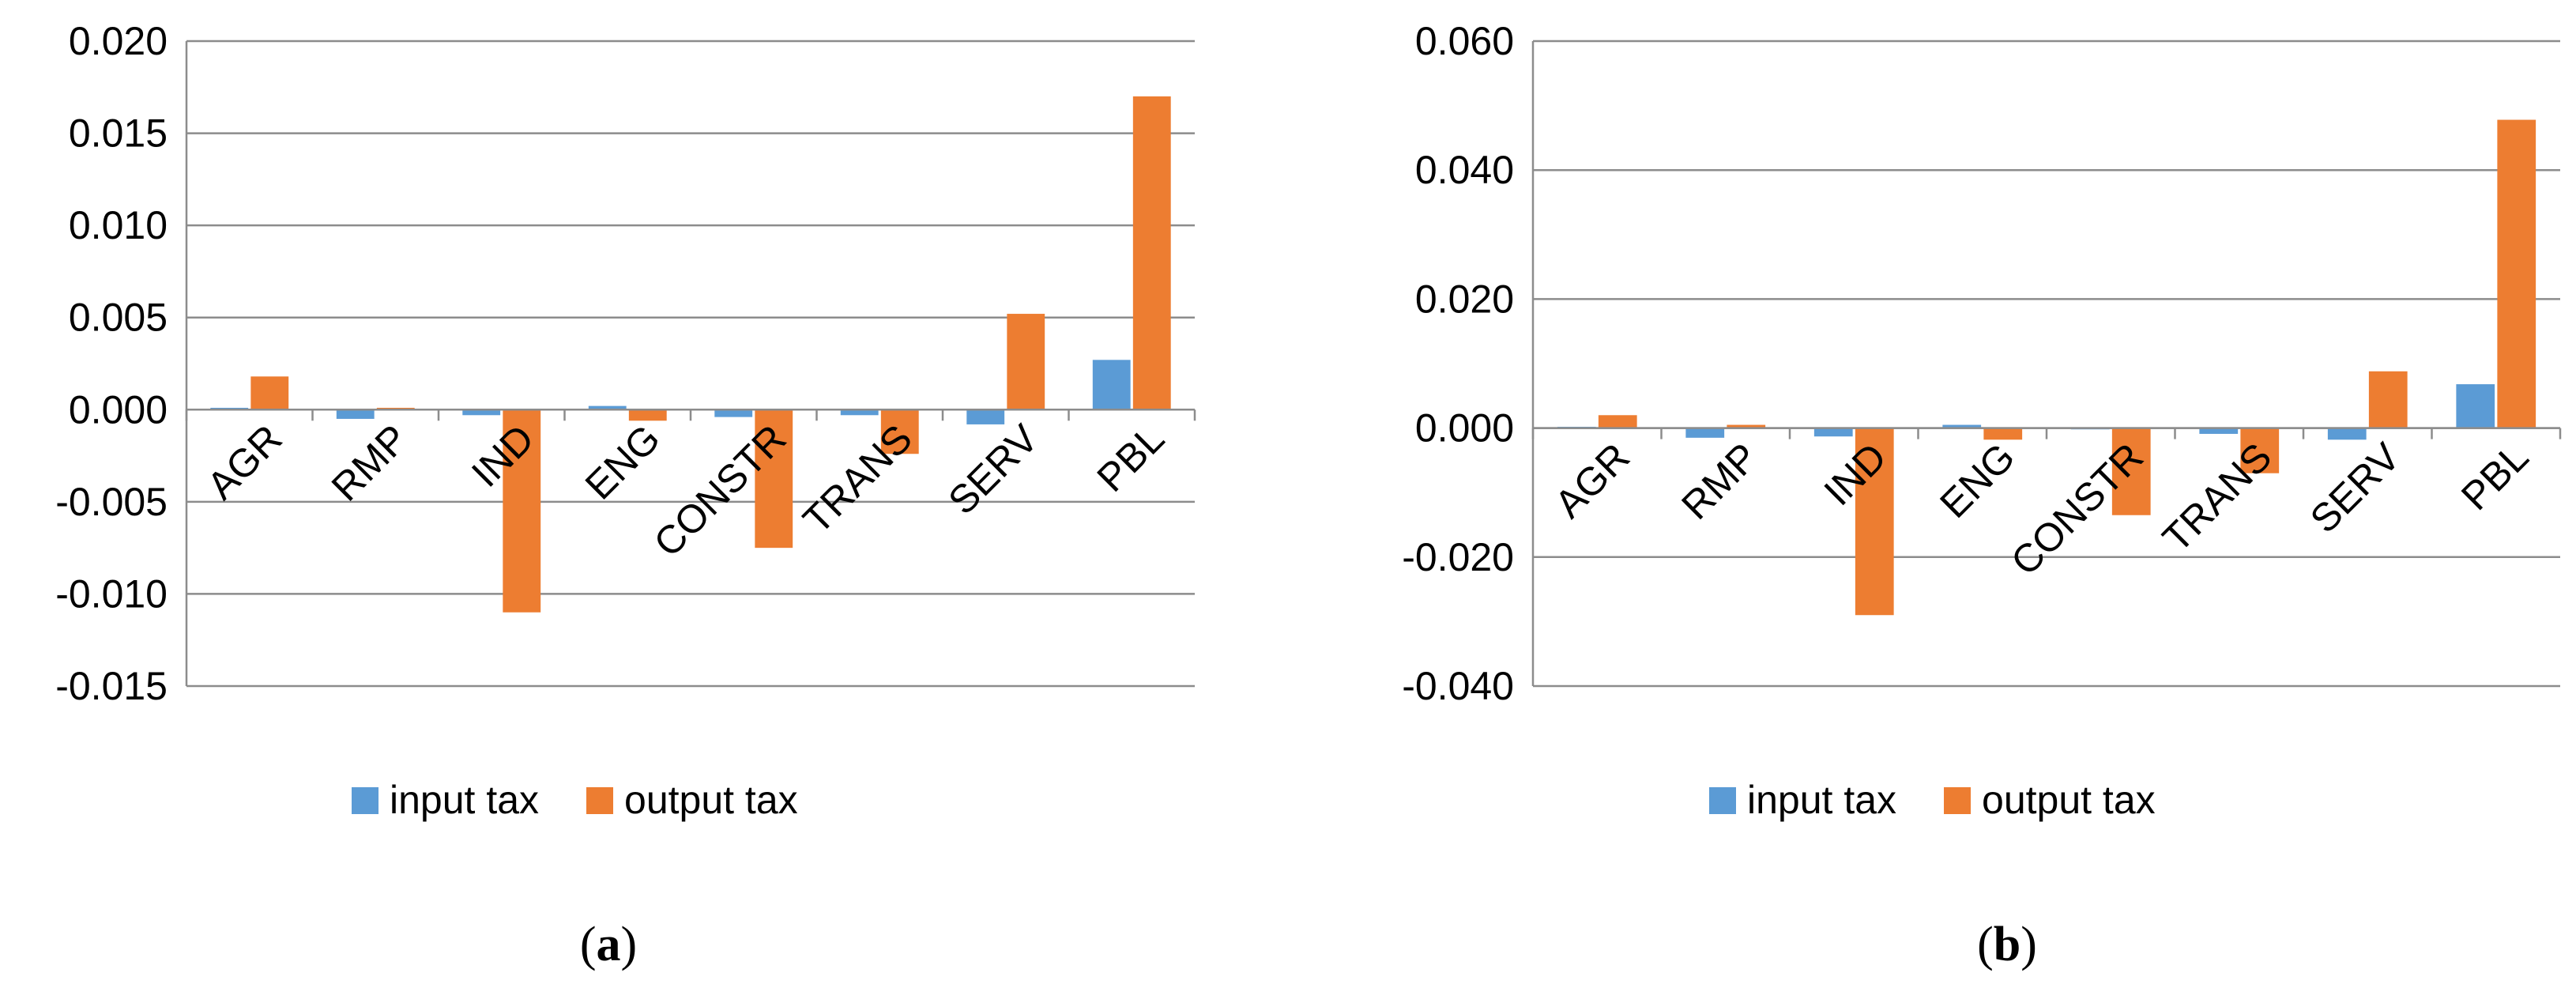  What do you see at coordinates (118, 318) in the screenshot?
I see `y-tick-label: 0.005` at bounding box center [118, 318].